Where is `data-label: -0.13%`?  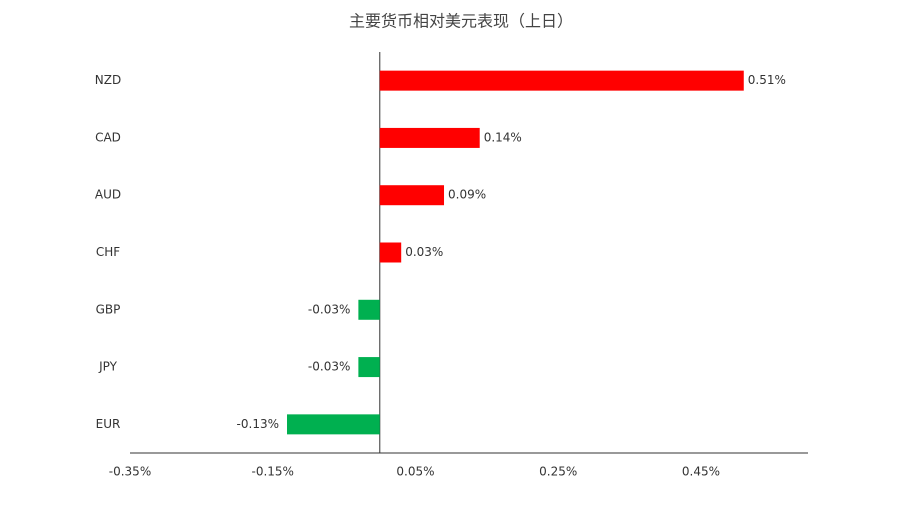
data-label: -0.13% is located at coordinates (258, 424).